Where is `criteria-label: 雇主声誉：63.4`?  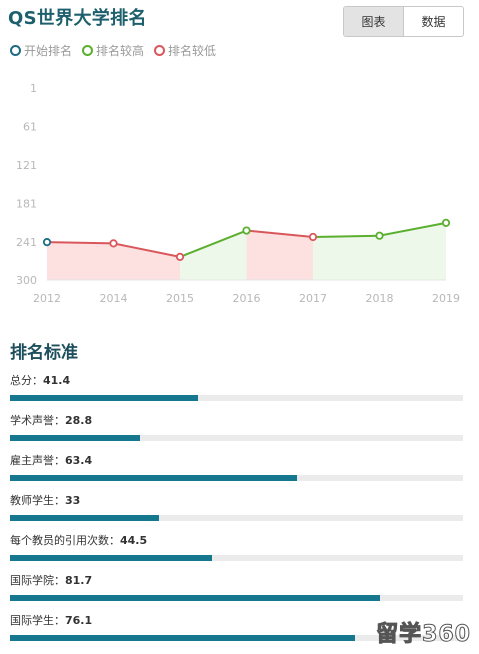
criteria-label: 雇主声誉：63.4 is located at coordinates (236, 460).